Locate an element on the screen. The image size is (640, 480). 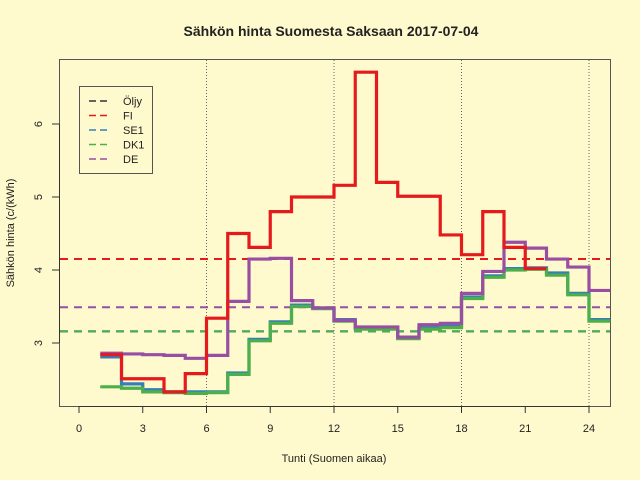
legend-label: DK1 is located at coordinates (133, 146).